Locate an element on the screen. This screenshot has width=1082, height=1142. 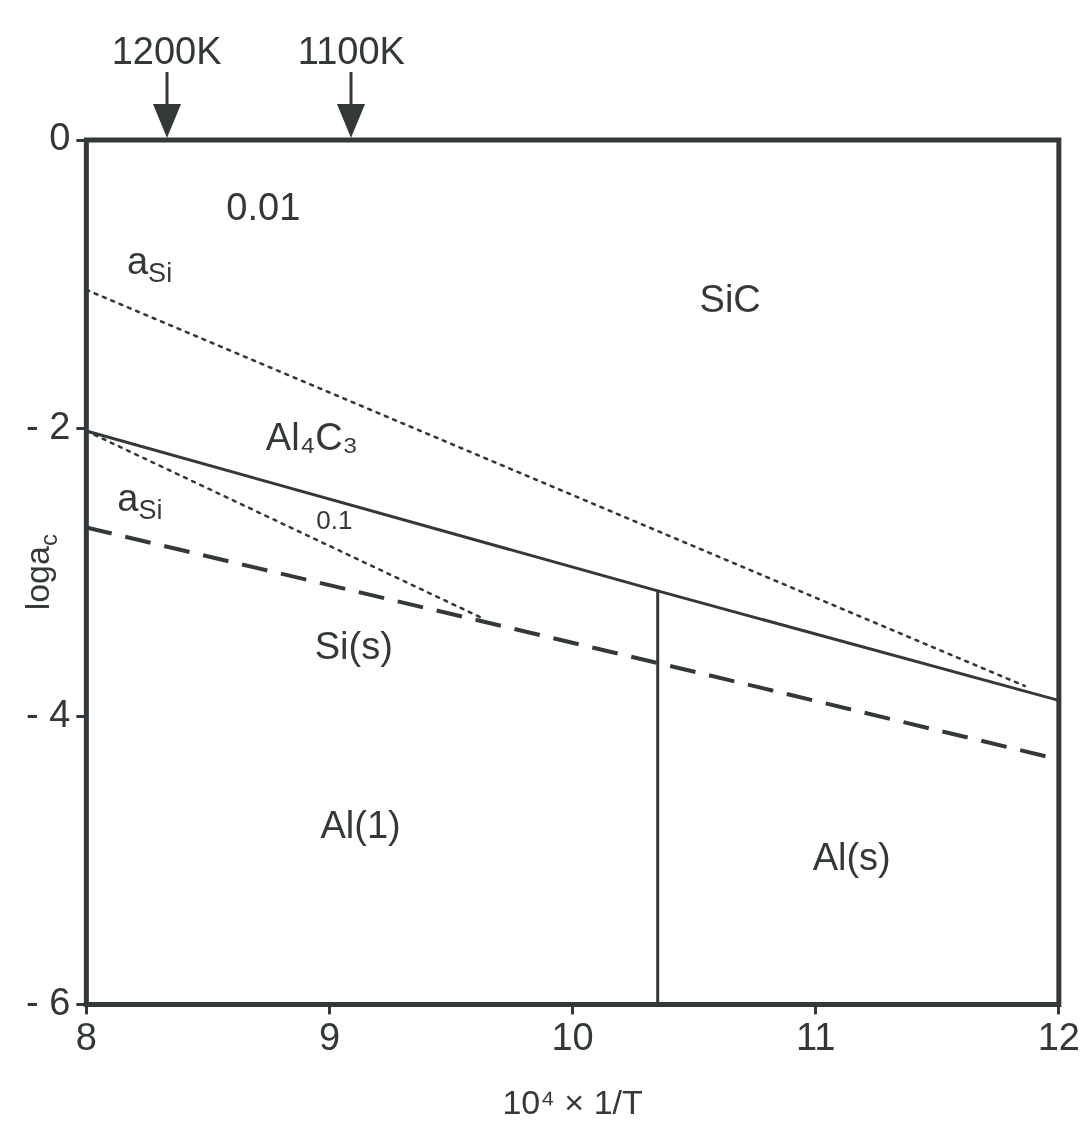
annotation: Al₄C₃ is located at coordinates (312, 437).